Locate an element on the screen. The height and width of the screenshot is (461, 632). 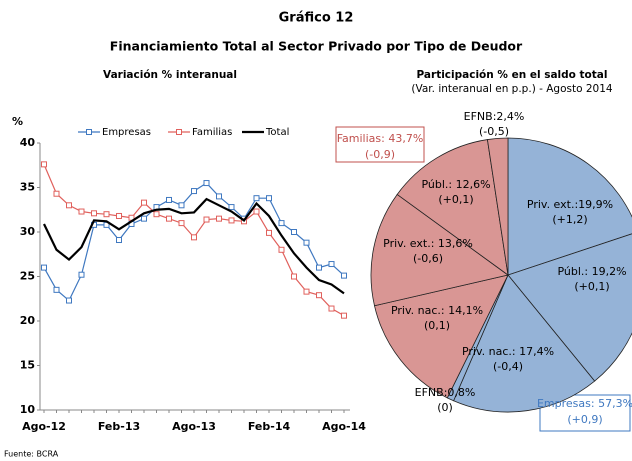
pie-subtitle: (Var. interanual en p.p.) - Agosto 2014 is located at coordinates (512, 89).